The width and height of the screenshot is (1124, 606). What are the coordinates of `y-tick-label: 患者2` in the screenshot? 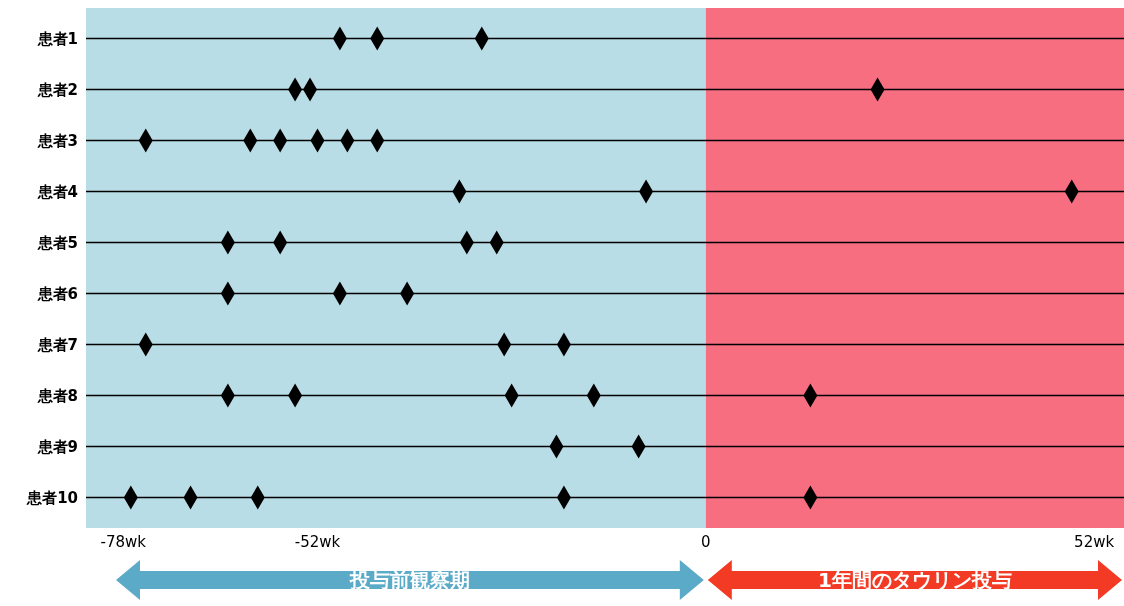 It's located at (57, 89).